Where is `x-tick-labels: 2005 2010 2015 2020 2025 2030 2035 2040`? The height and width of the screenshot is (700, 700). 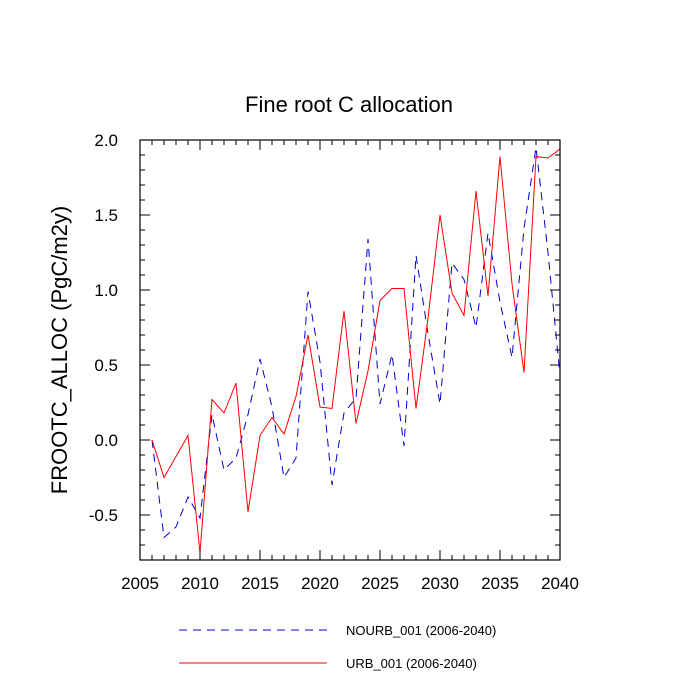
x-tick-labels: 2005 2010 2015 2020 2025 2030 2035 2040 is located at coordinates (350, 583).